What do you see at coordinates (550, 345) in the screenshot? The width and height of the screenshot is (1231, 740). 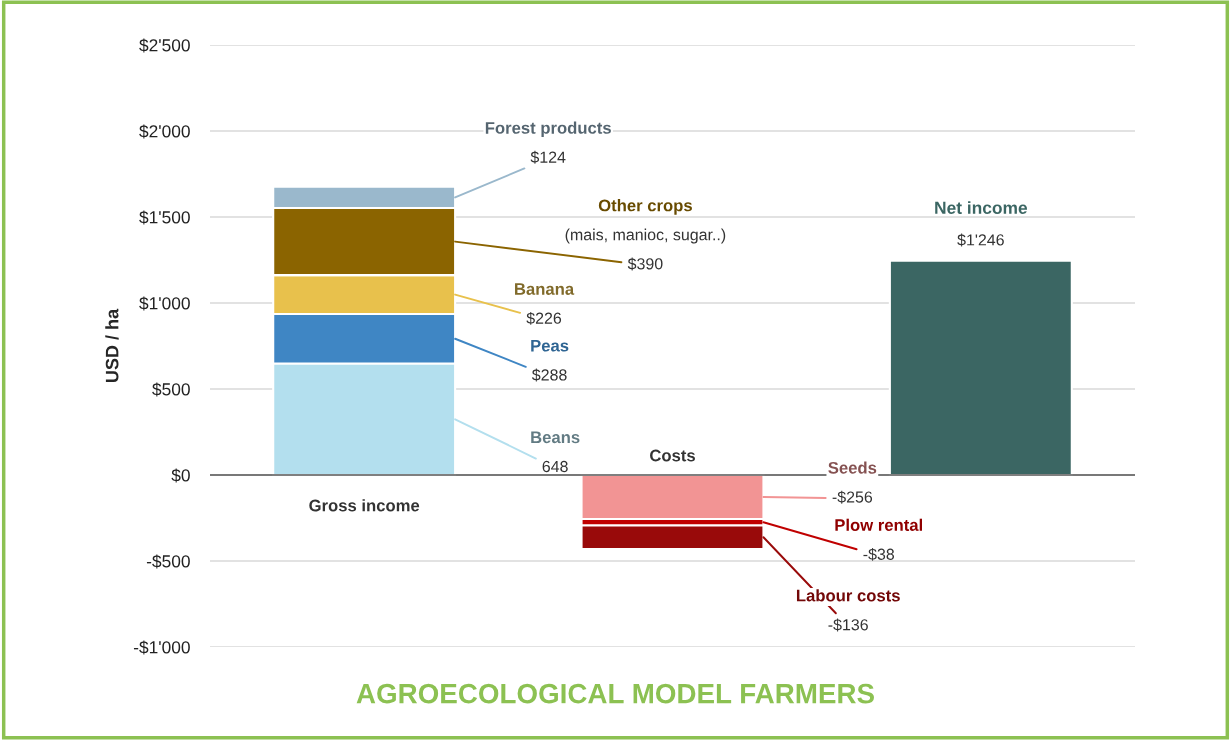 I see `text: Peas` at bounding box center [550, 345].